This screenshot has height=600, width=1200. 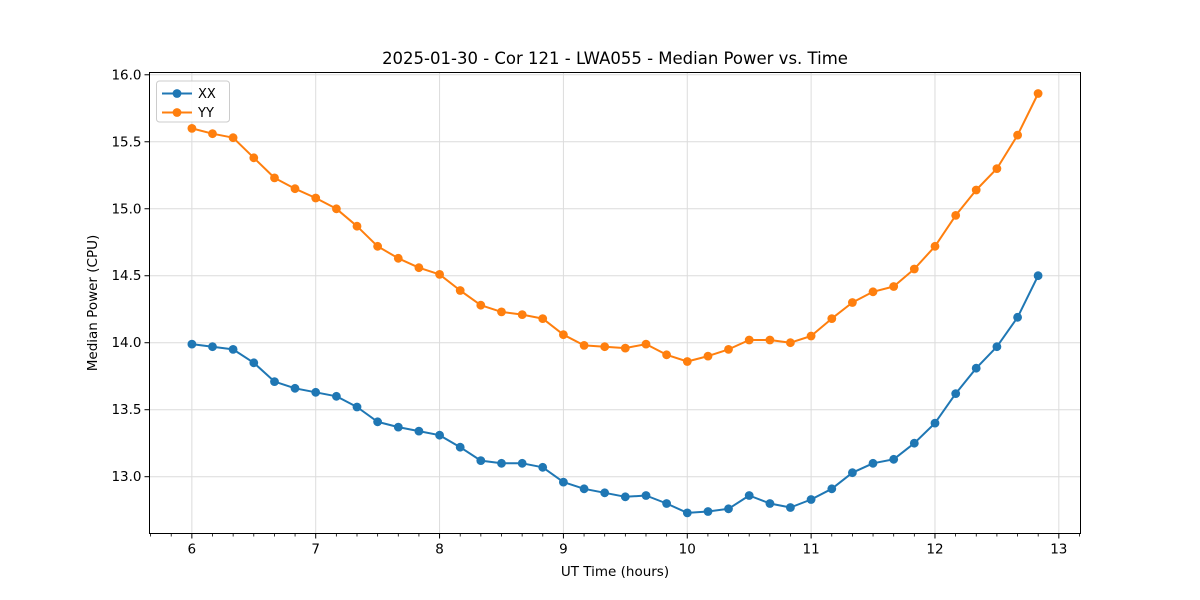 I want to click on x-tick-label-7: 7, so click(x=315, y=550).